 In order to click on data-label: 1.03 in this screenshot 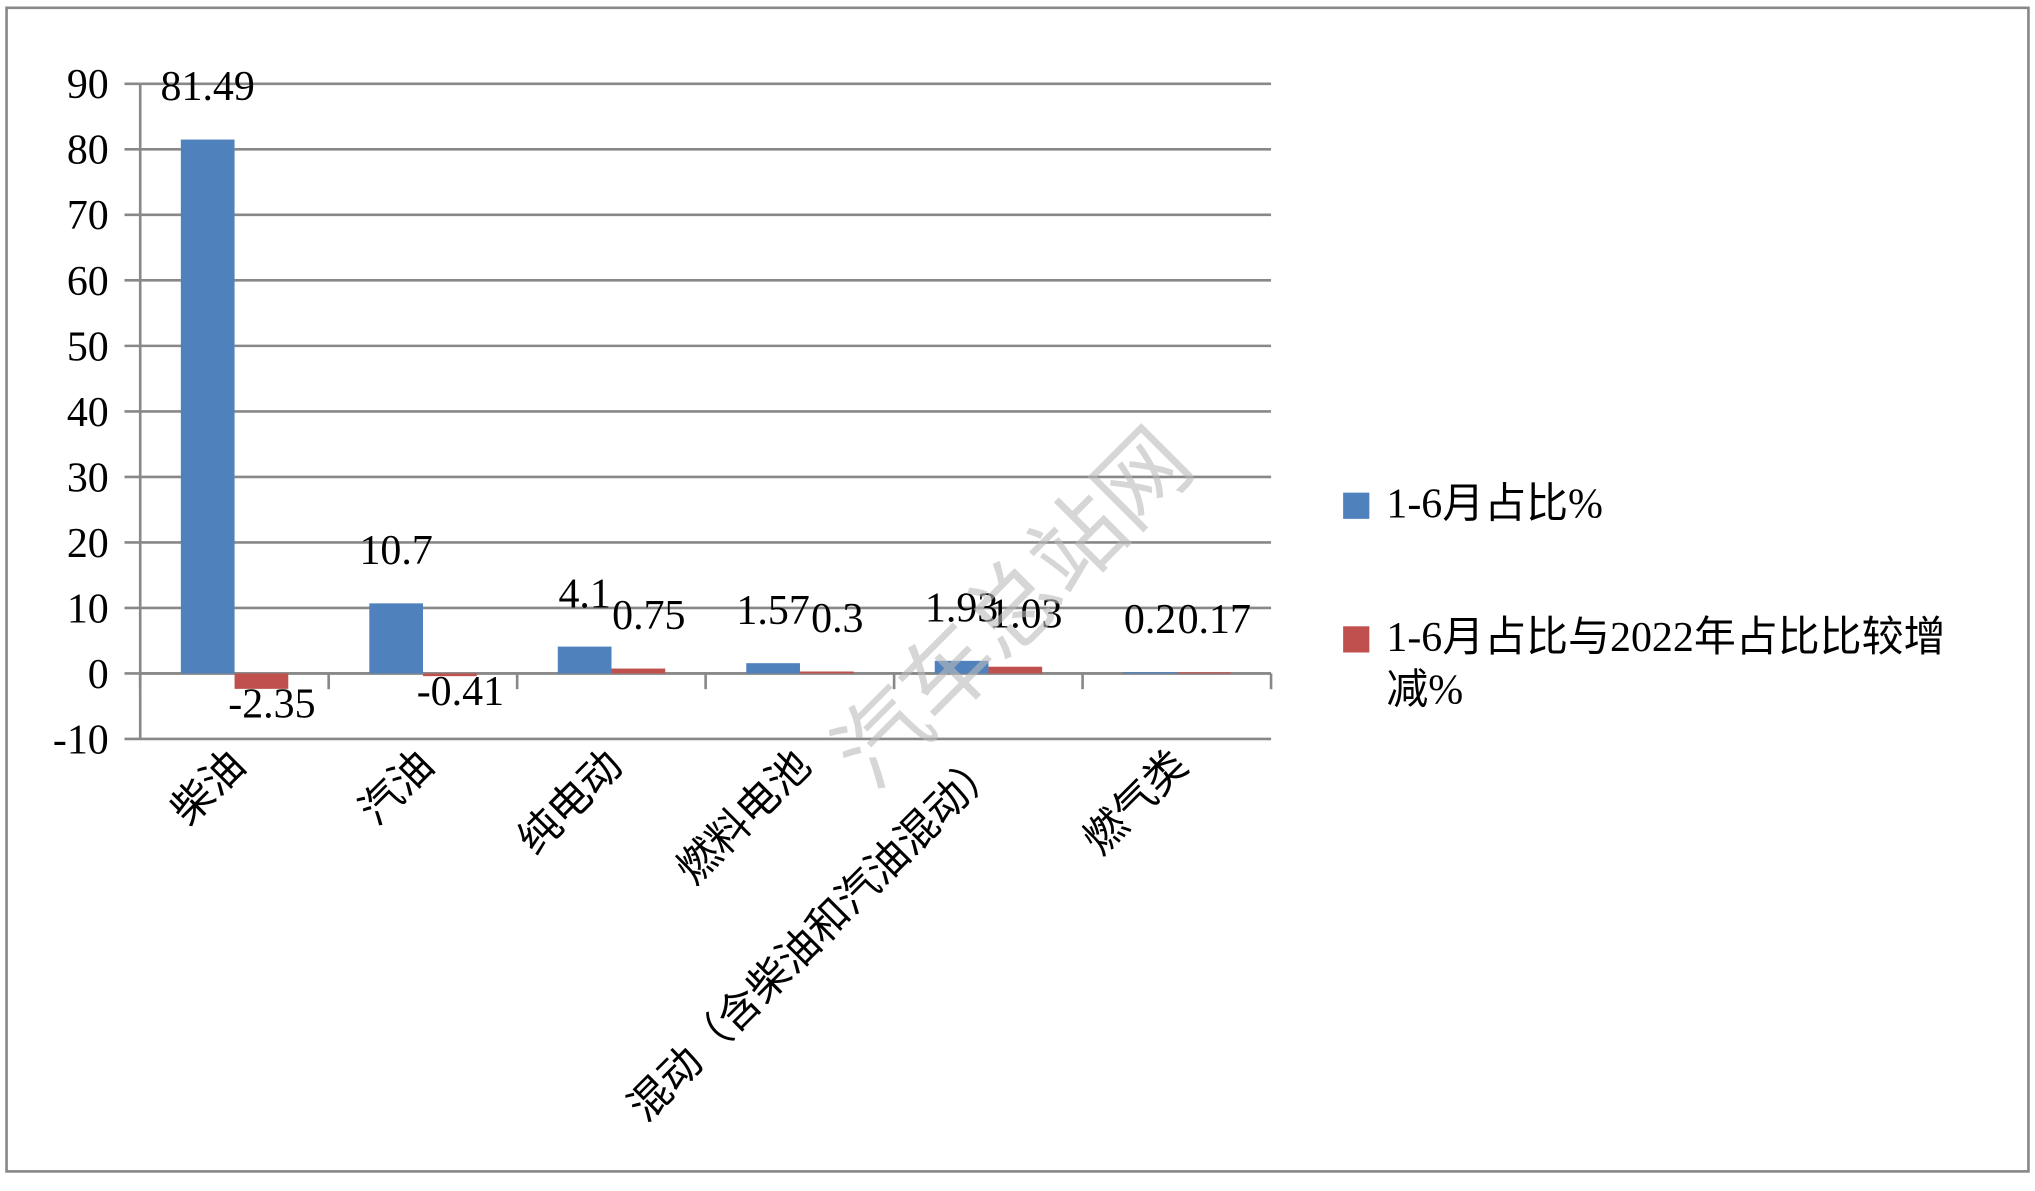, I will do `click(1025, 614)`.